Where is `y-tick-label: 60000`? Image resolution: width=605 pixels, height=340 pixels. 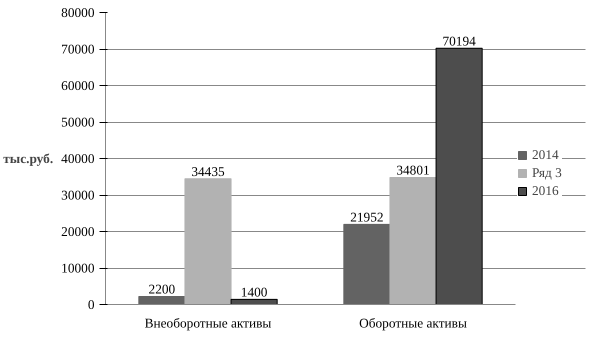
y-tick-label: 60000 is located at coordinates (78, 85).